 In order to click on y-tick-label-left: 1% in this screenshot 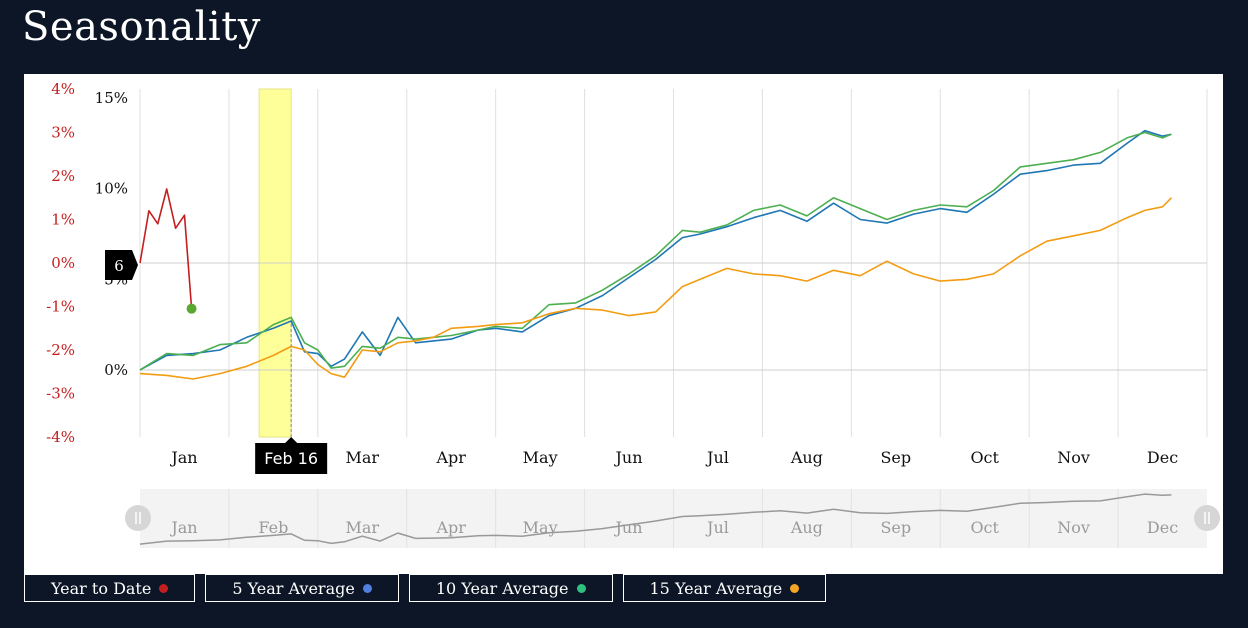, I will do `click(63, 220)`.